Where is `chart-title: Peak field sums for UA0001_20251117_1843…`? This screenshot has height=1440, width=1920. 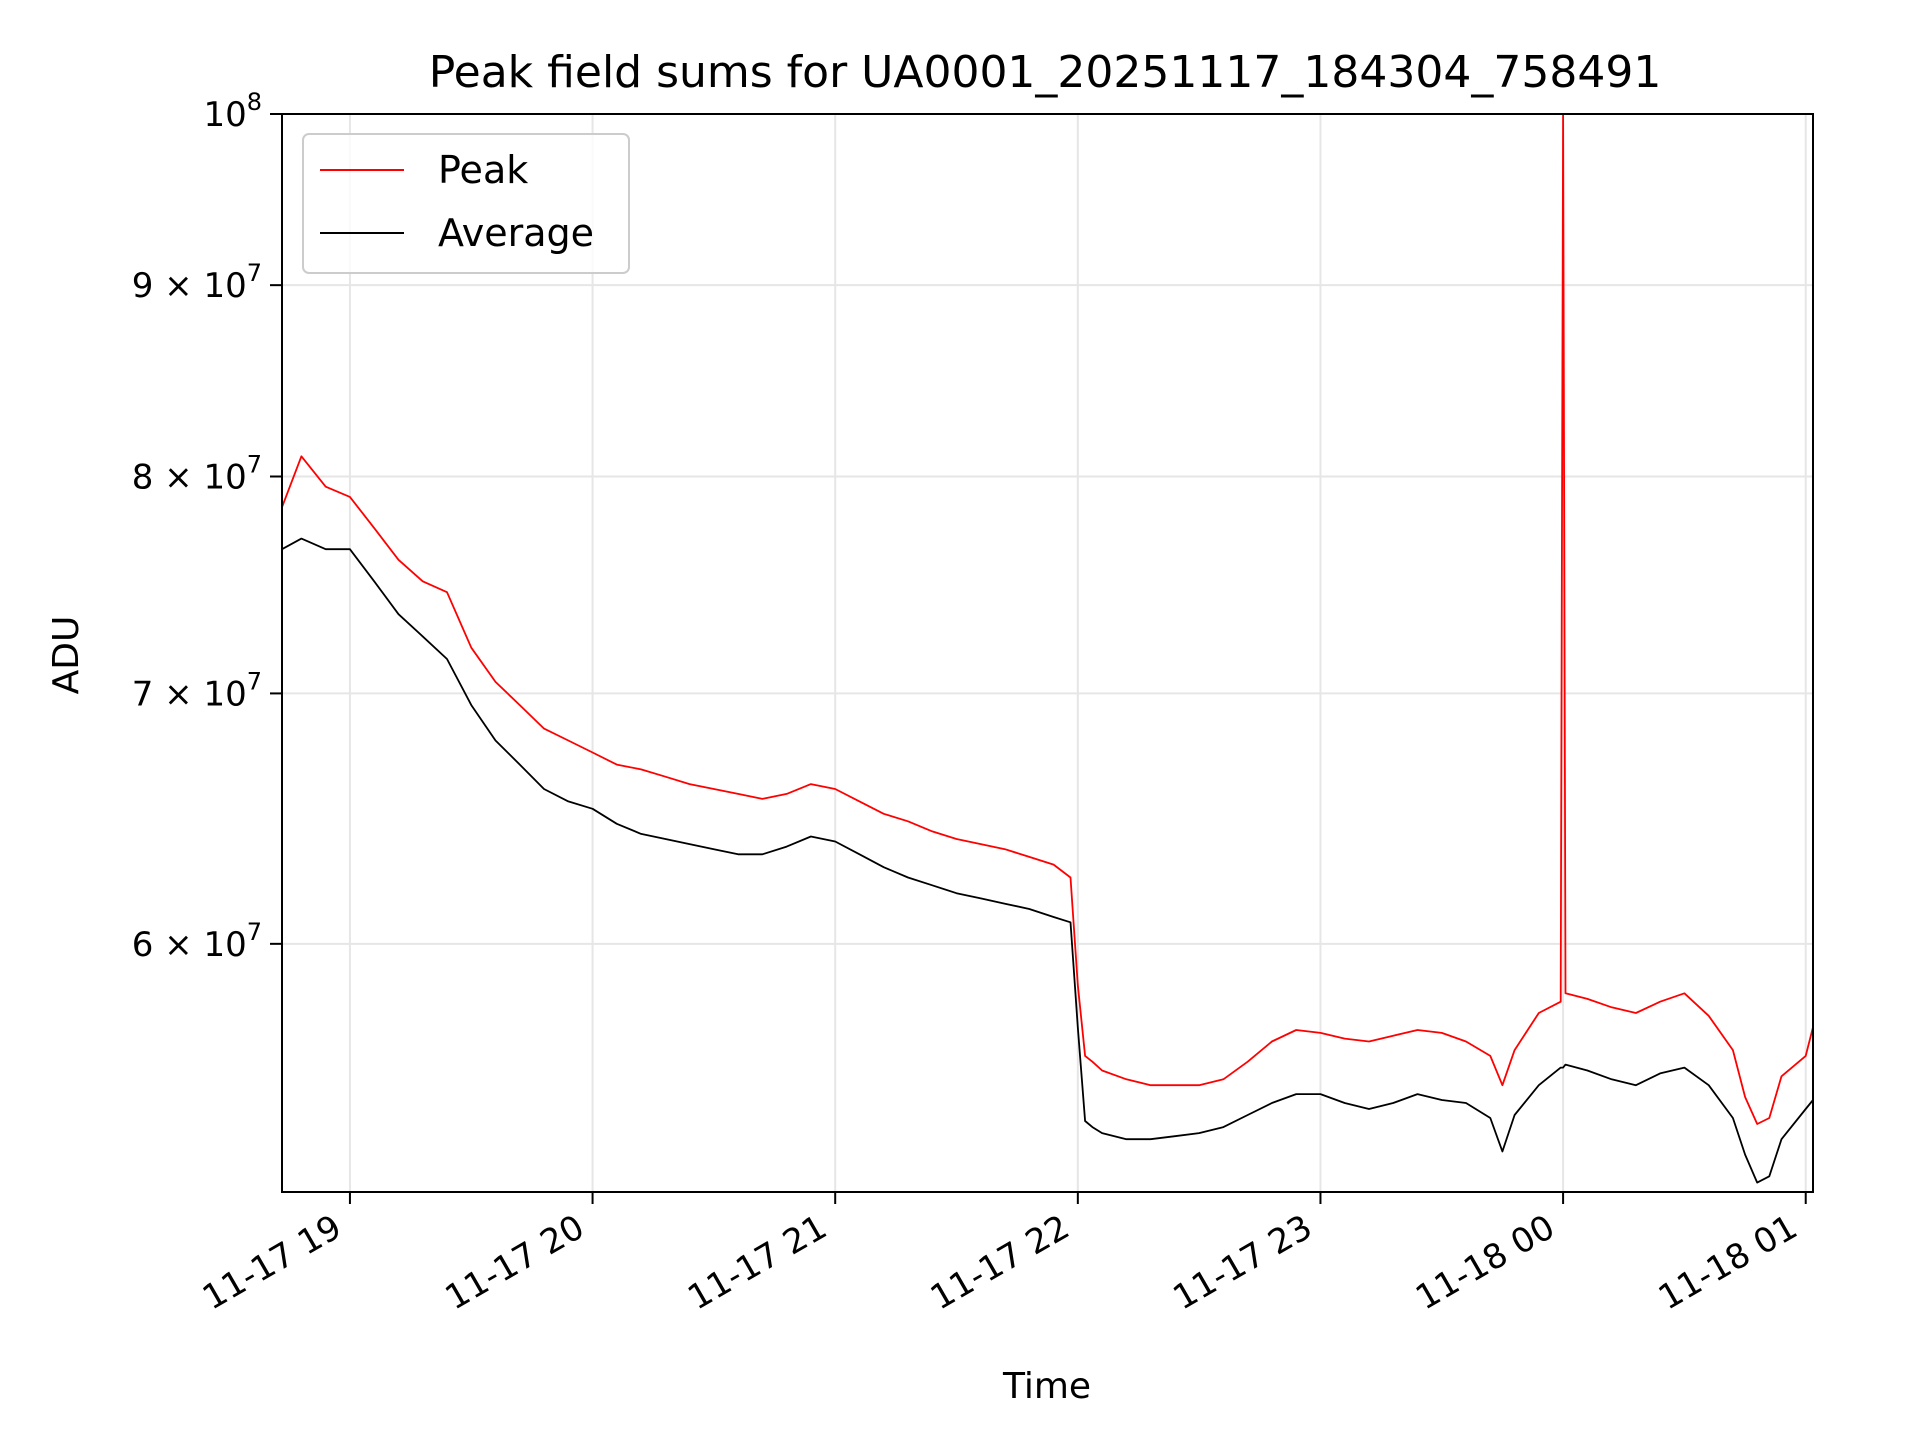
chart-title: Peak field sums for UA0001_20251117_1843… is located at coordinates (1045, 72).